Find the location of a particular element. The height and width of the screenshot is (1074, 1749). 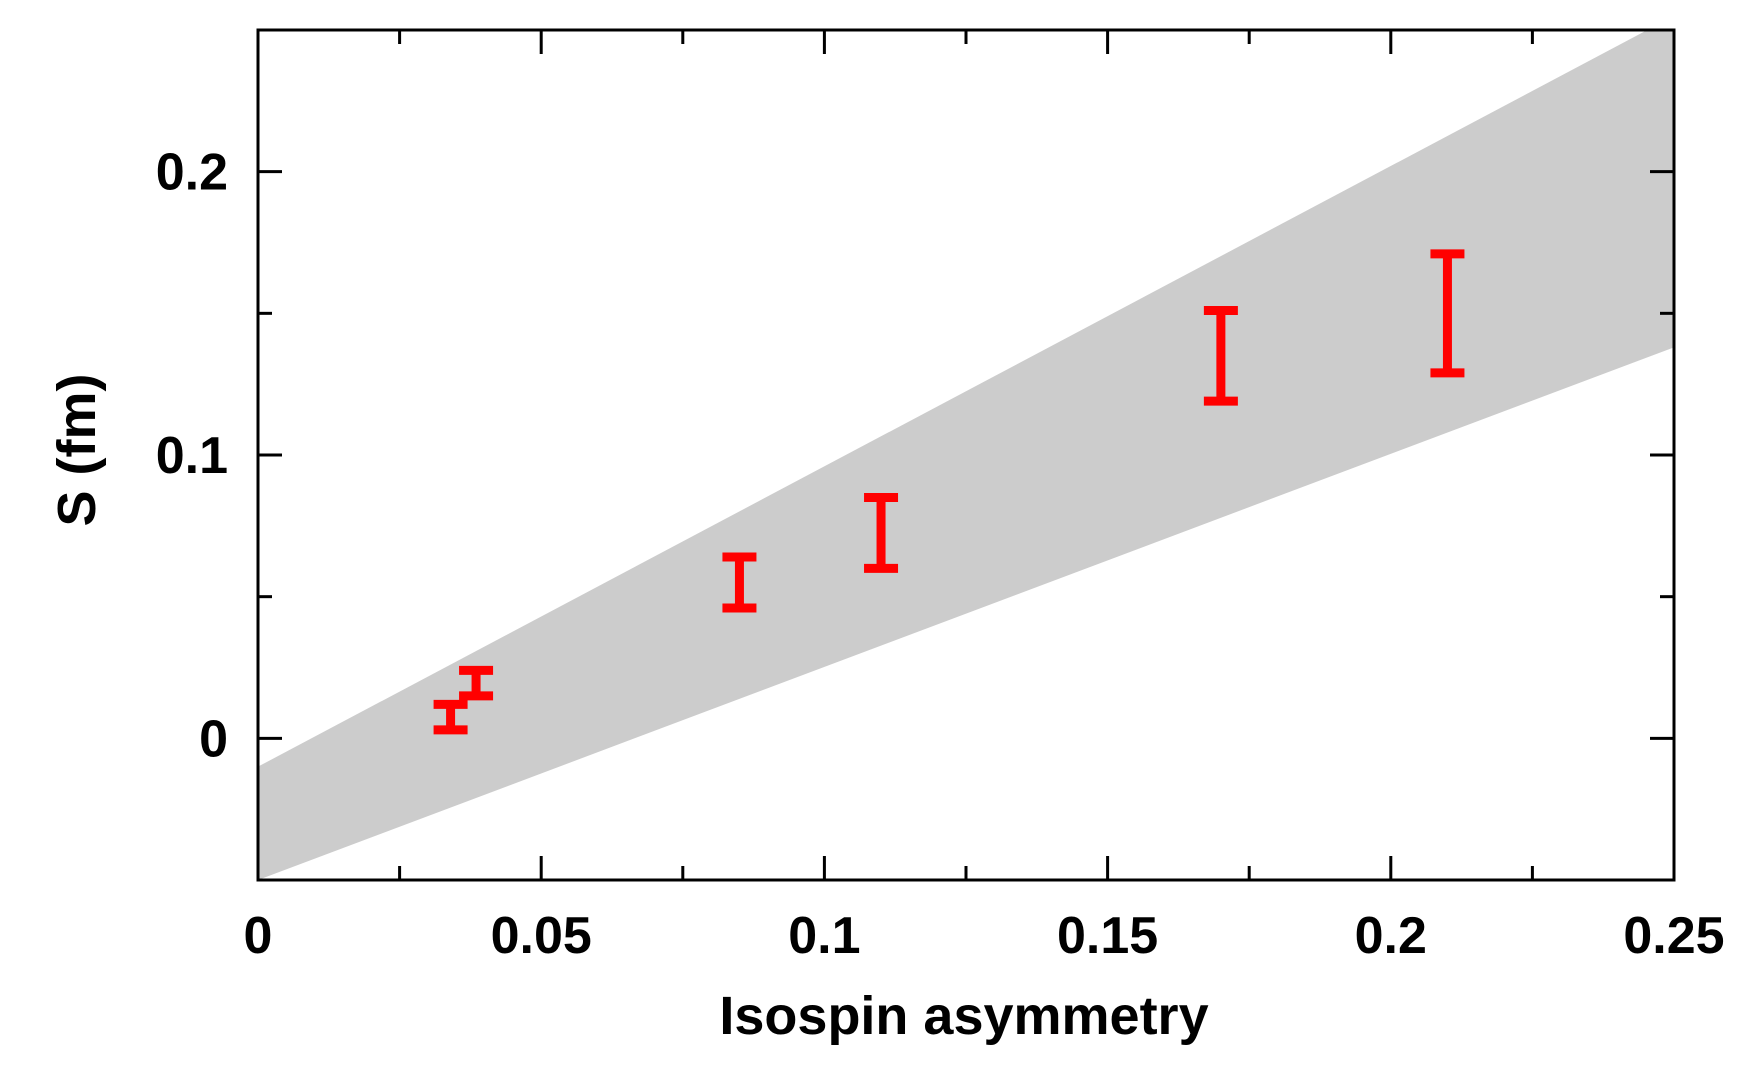

x-tick-label: 0.15 is located at coordinates (1107, 936).